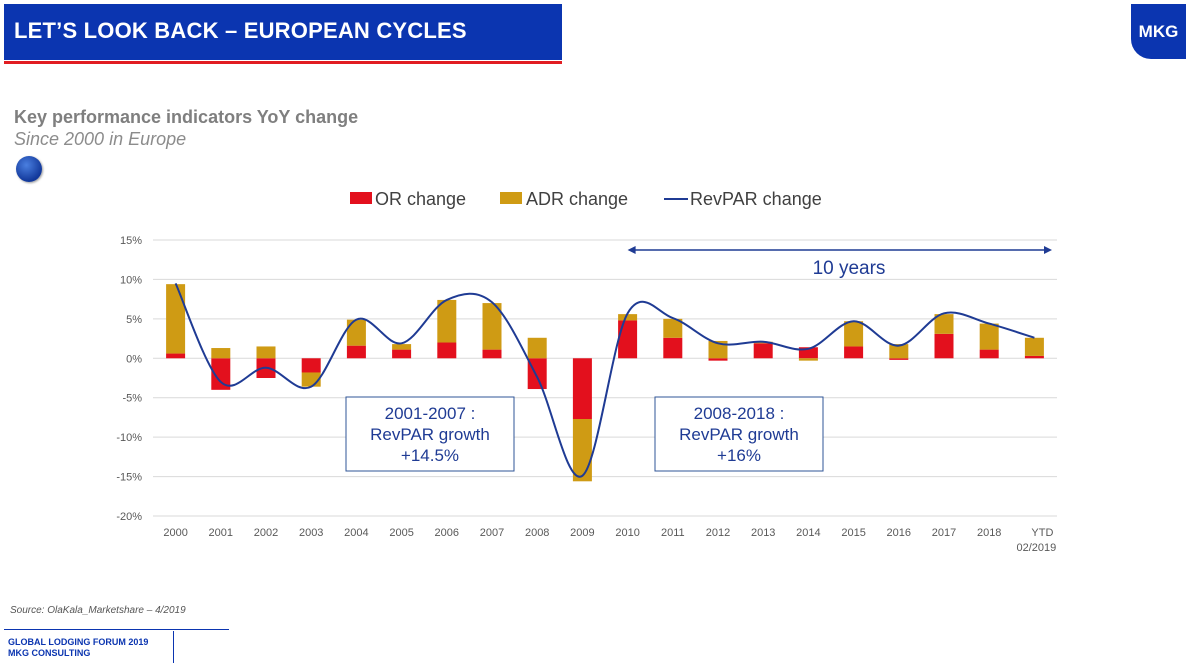  What do you see at coordinates (631, 250) in the screenshot?
I see `arrow-head-left` at bounding box center [631, 250].